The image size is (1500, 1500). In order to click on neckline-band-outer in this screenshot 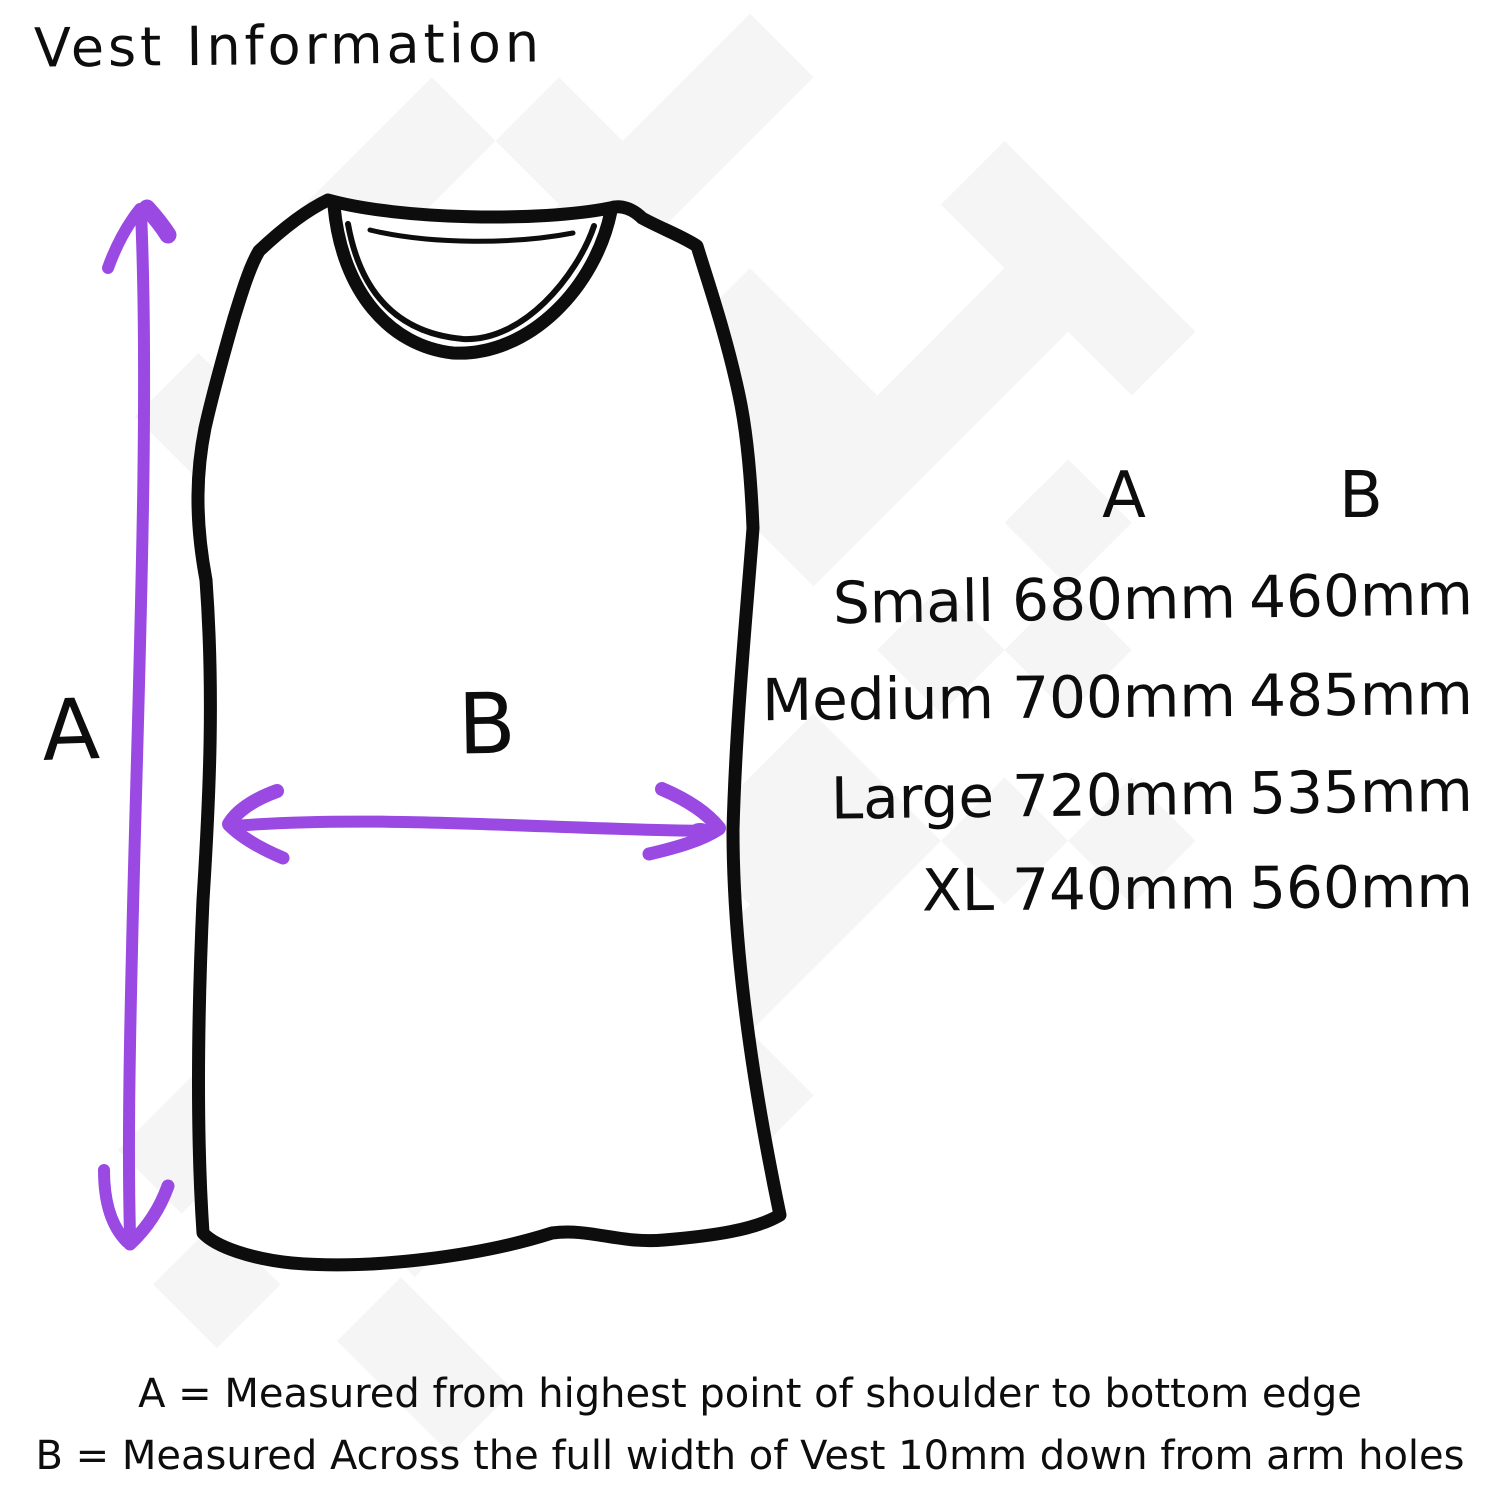, I will do `click(472, 279)`.